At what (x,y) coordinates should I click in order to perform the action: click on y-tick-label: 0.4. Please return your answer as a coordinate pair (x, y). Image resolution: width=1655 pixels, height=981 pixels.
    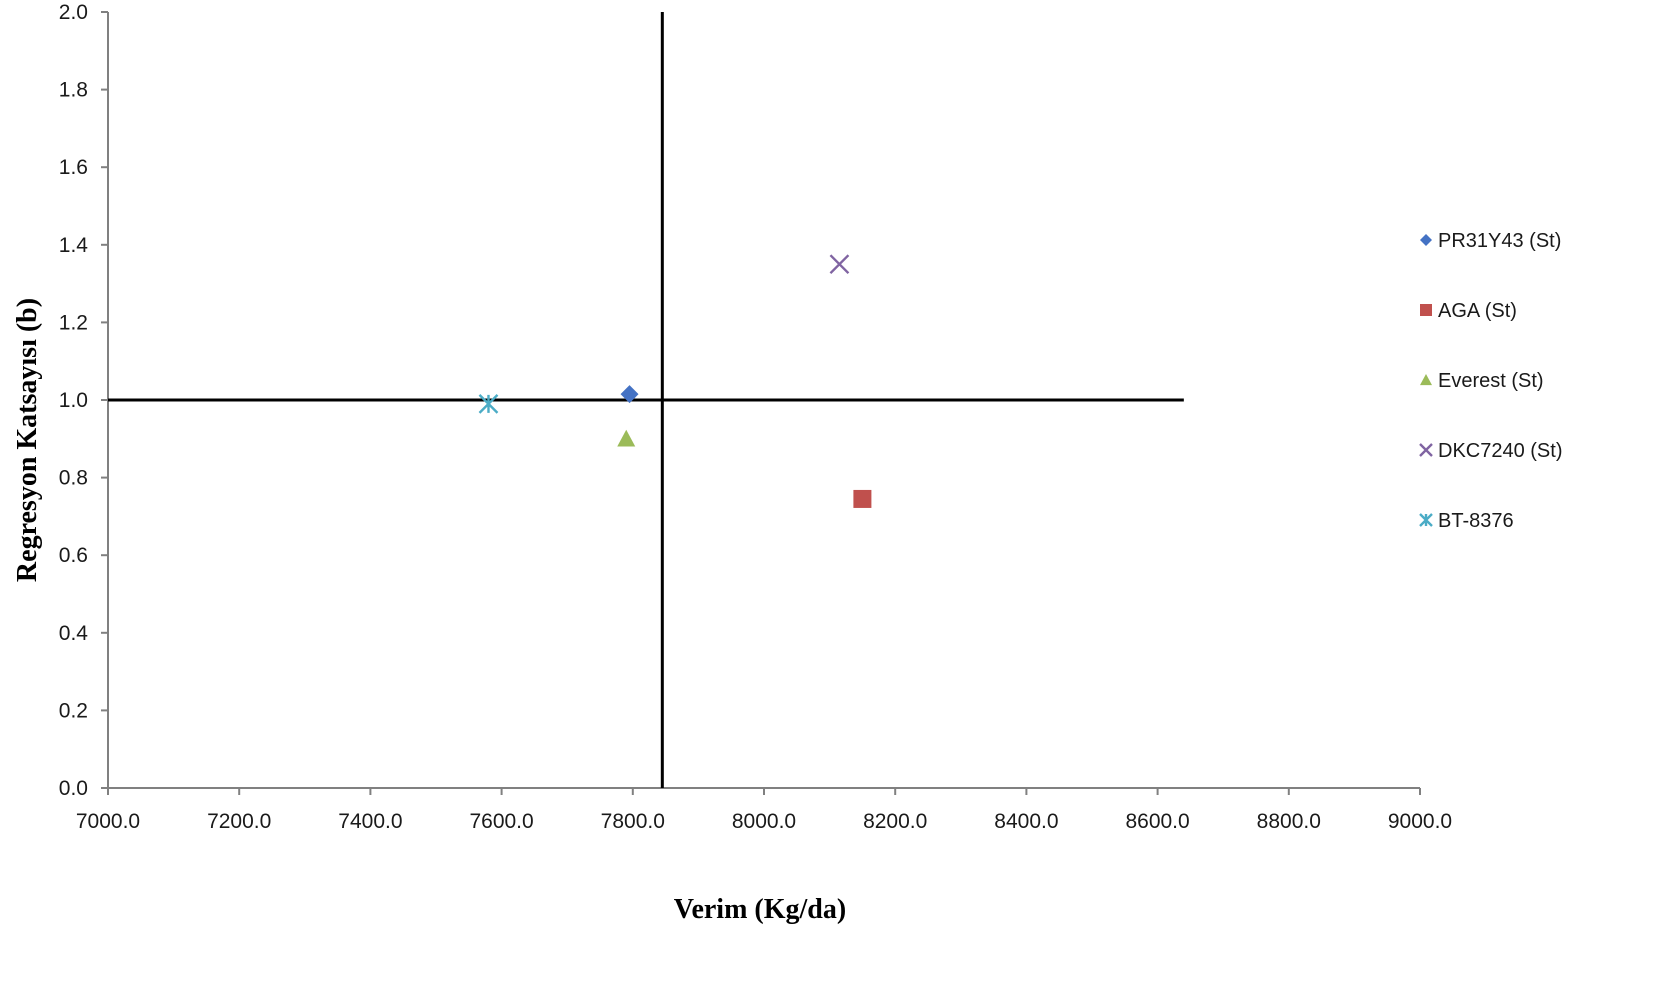
    Looking at the image, I should click on (74, 633).